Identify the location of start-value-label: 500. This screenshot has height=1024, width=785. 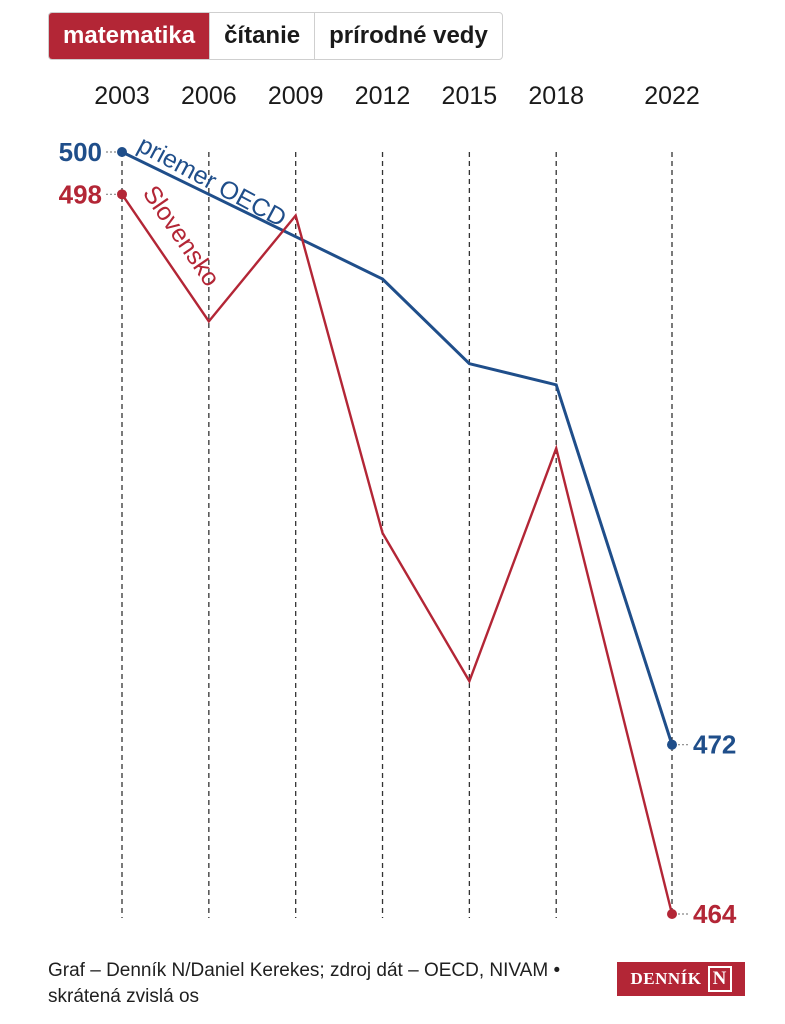
(80, 152).